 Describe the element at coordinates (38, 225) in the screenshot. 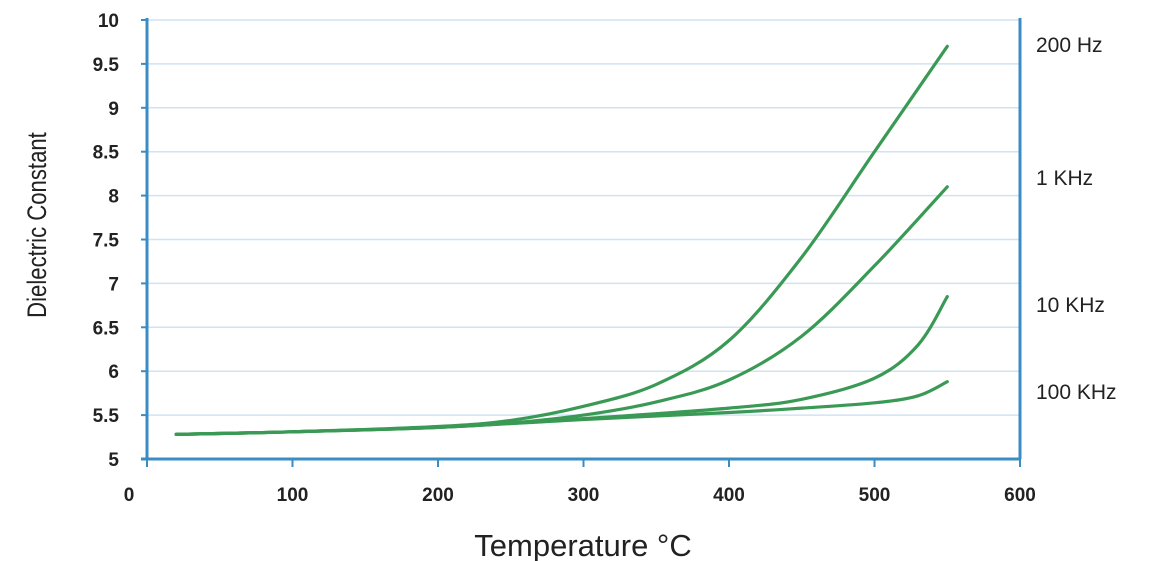

I see `y-axis-title: Dielectric Constant` at that location.